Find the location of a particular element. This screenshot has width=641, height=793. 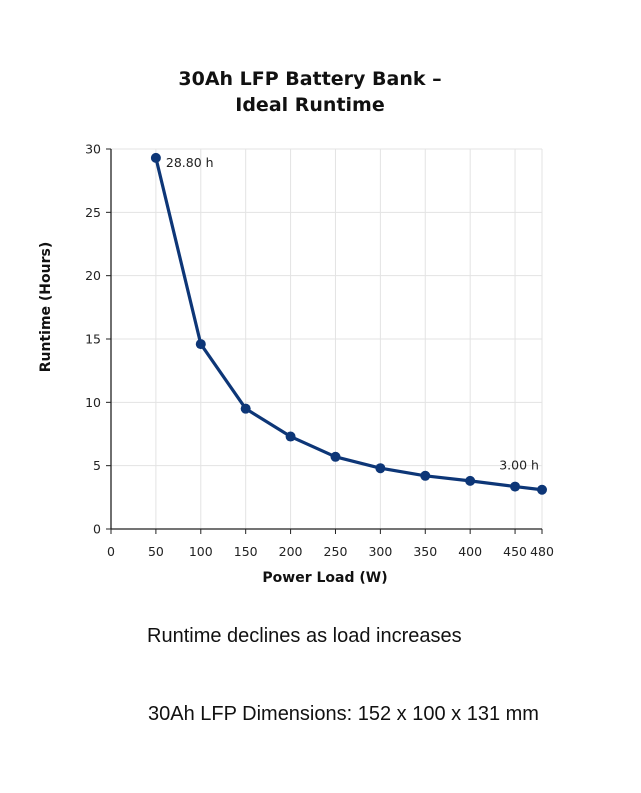

x-tick-label: 350 is located at coordinates (425, 551).